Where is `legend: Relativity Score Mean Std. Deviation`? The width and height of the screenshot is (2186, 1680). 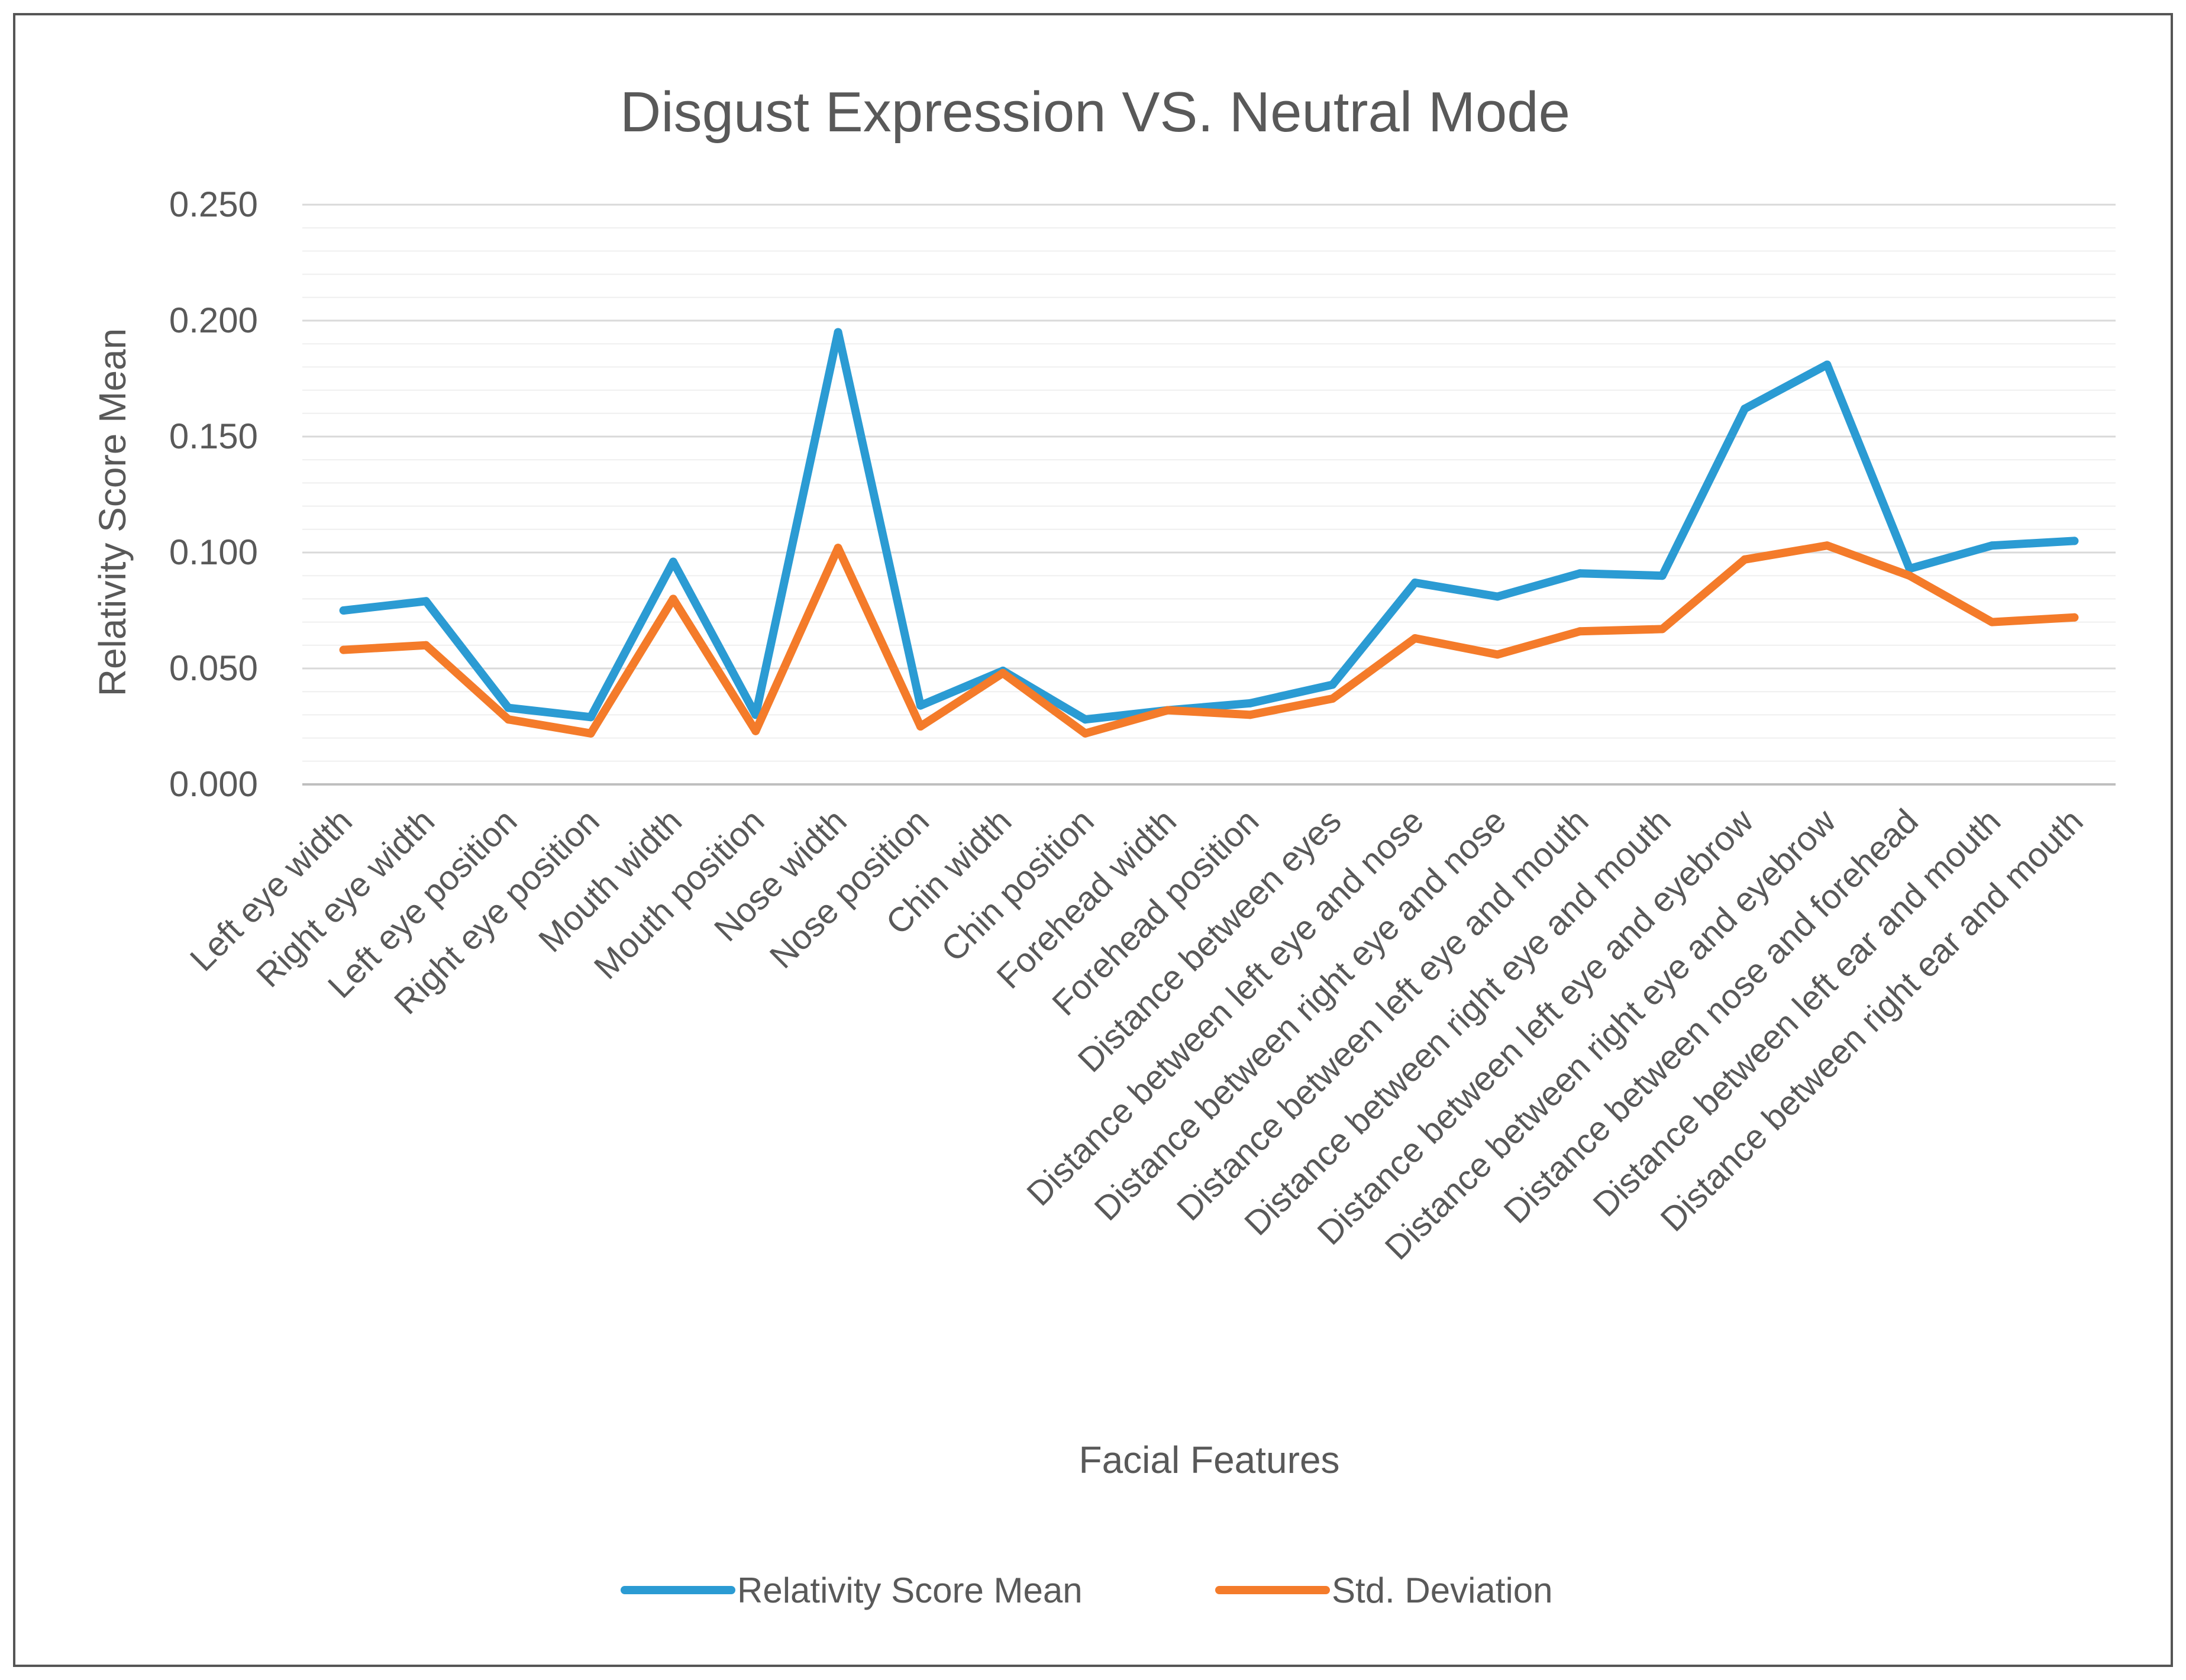
legend: Relativity Score Mean Std. Deviation is located at coordinates (1087, 1590).